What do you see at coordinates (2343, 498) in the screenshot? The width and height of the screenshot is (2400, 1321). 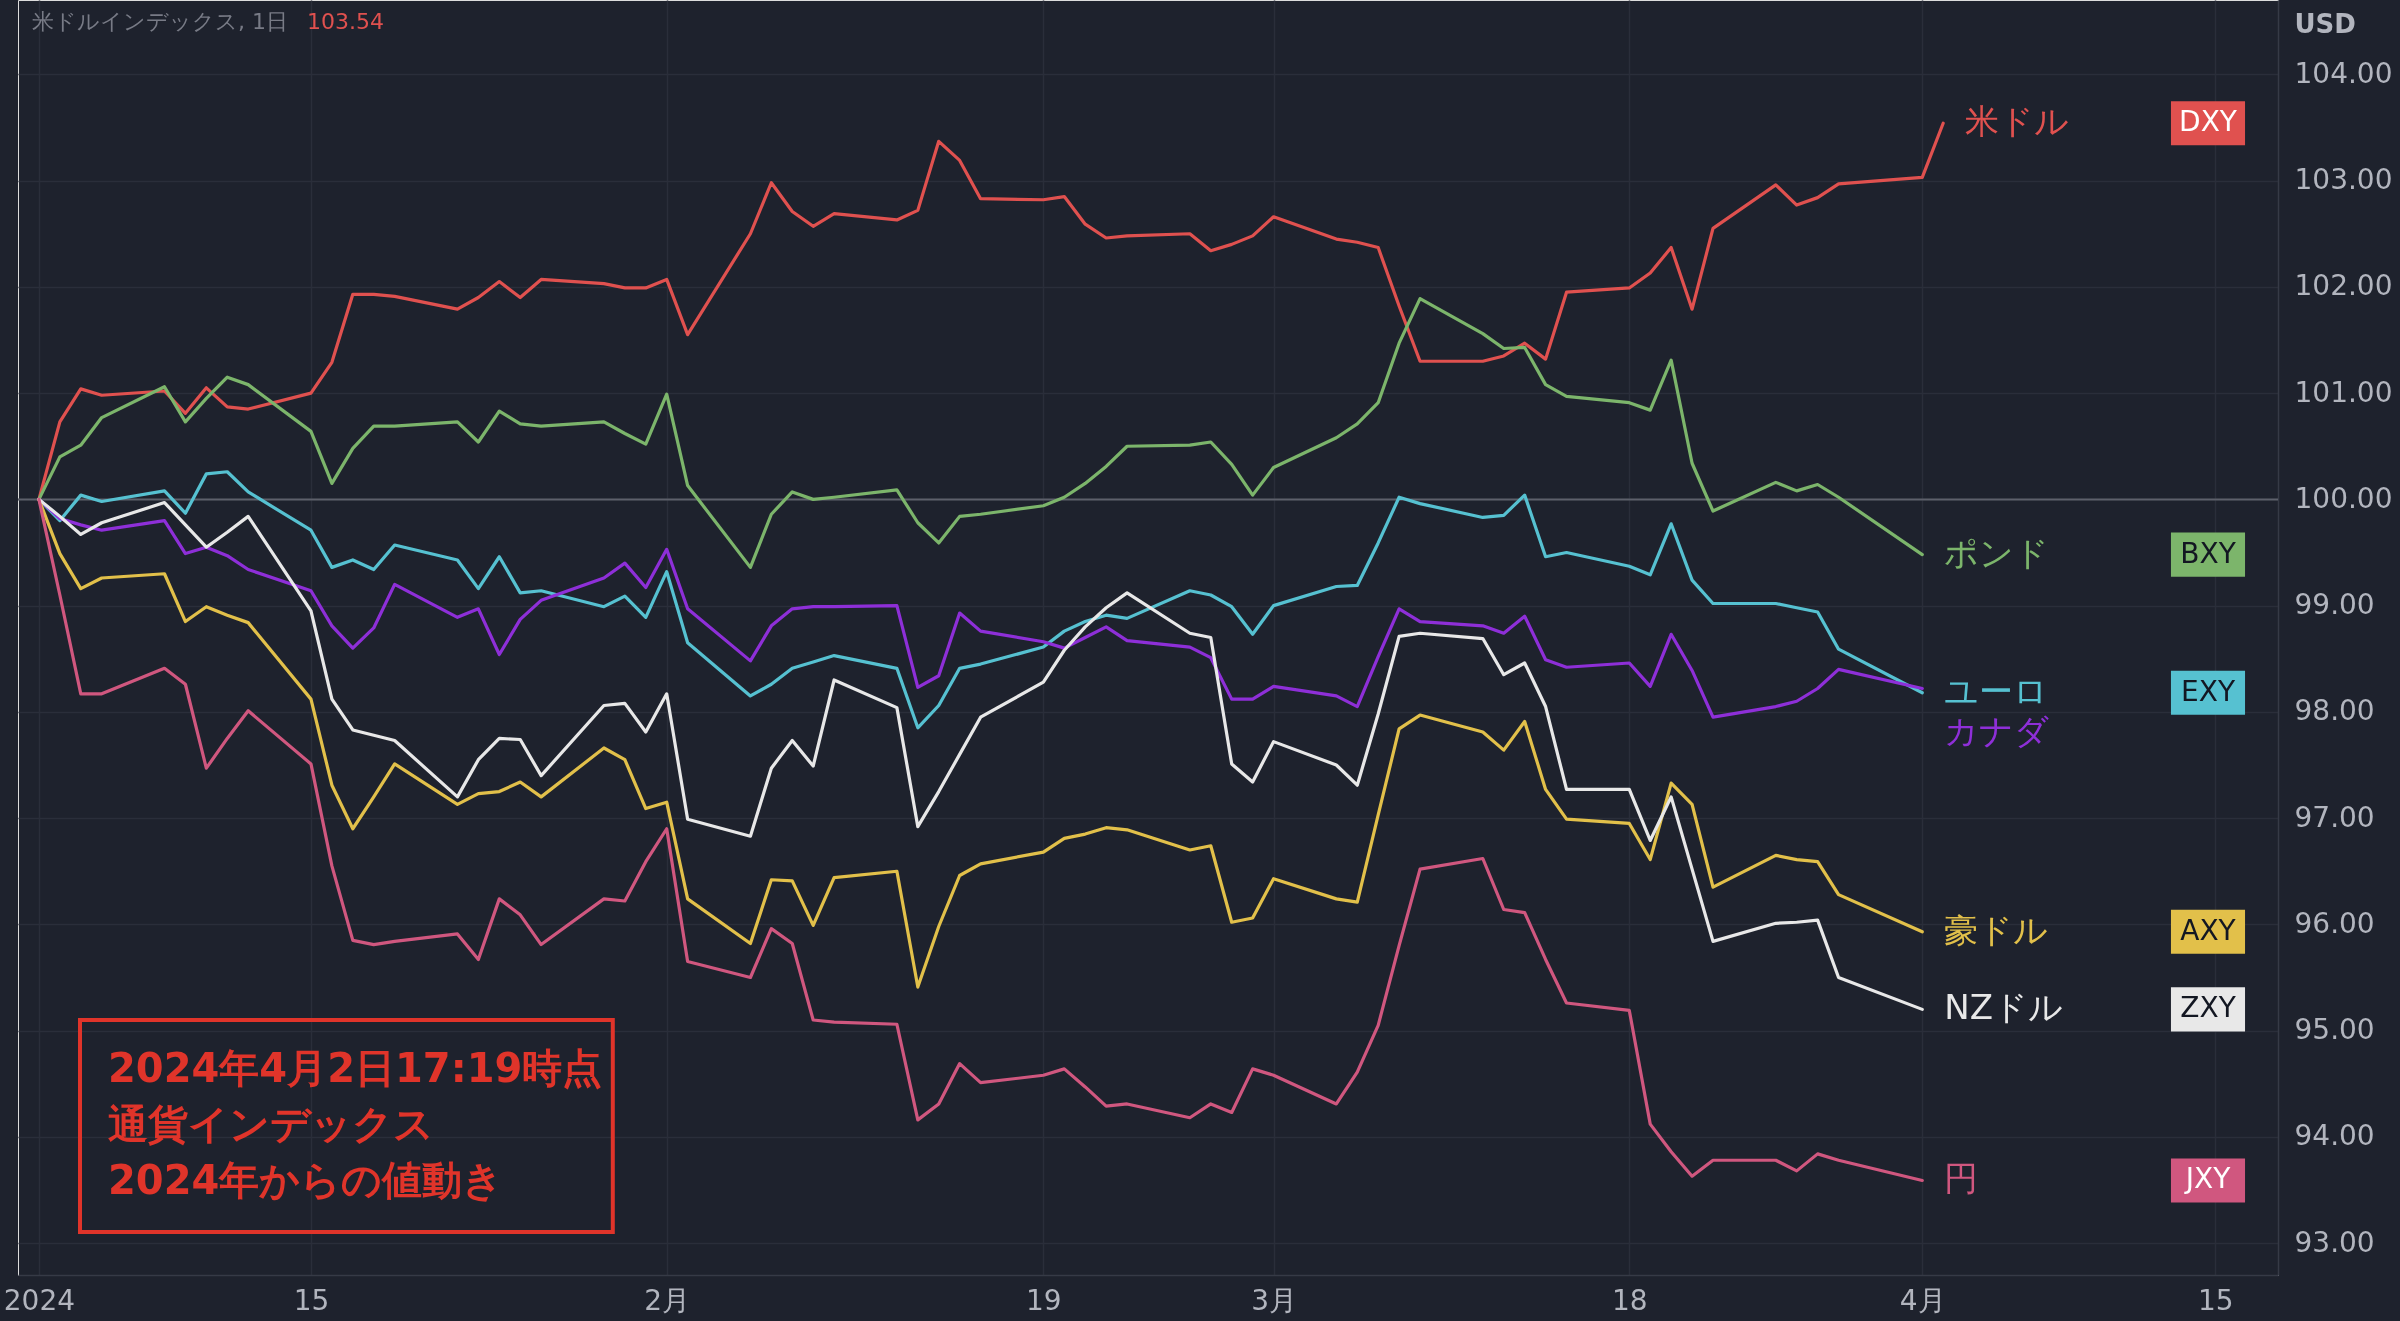 I see `y-tick-label: 100.00` at bounding box center [2343, 498].